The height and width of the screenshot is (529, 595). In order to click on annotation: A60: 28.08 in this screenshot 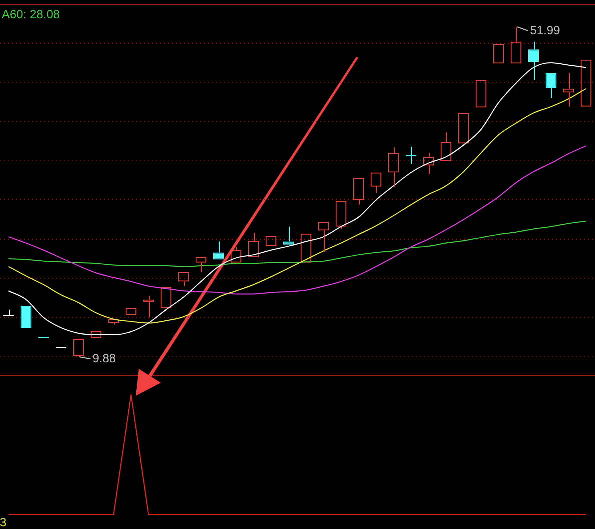, I will do `click(31, 14)`.